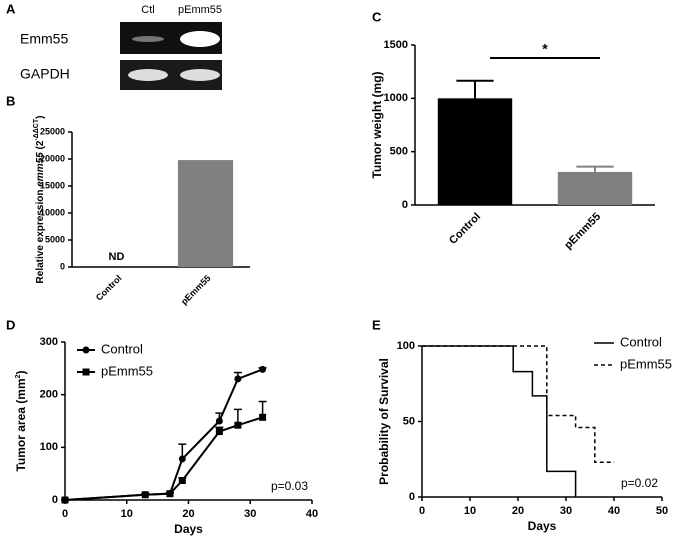 This screenshot has height=546, width=678. I want to click on y-tick-label: 50, so click(409, 421).